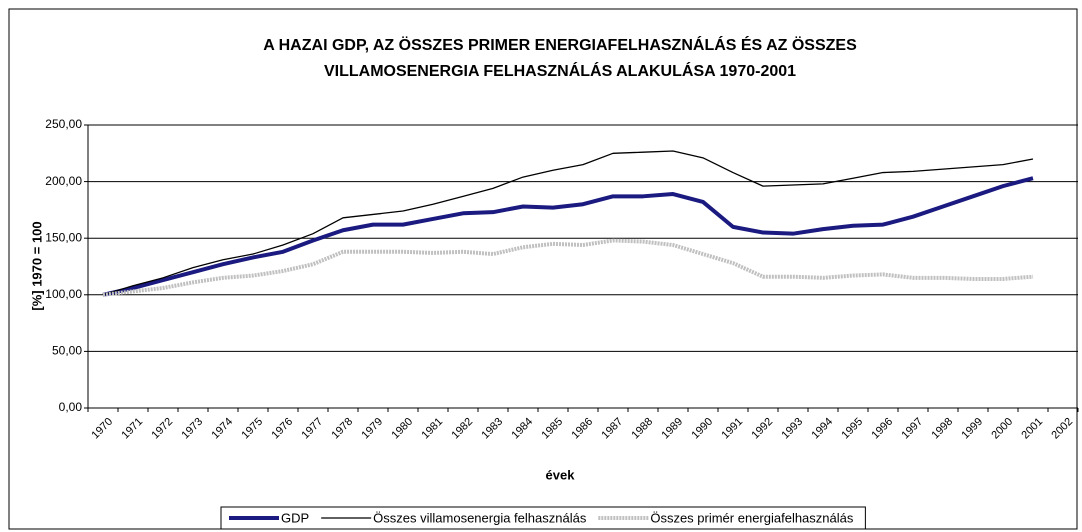 The width and height of the screenshot is (1082, 532). Describe the element at coordinates (792, 429) in the screenshot. I see `x-tick-label: 1993` at that location.